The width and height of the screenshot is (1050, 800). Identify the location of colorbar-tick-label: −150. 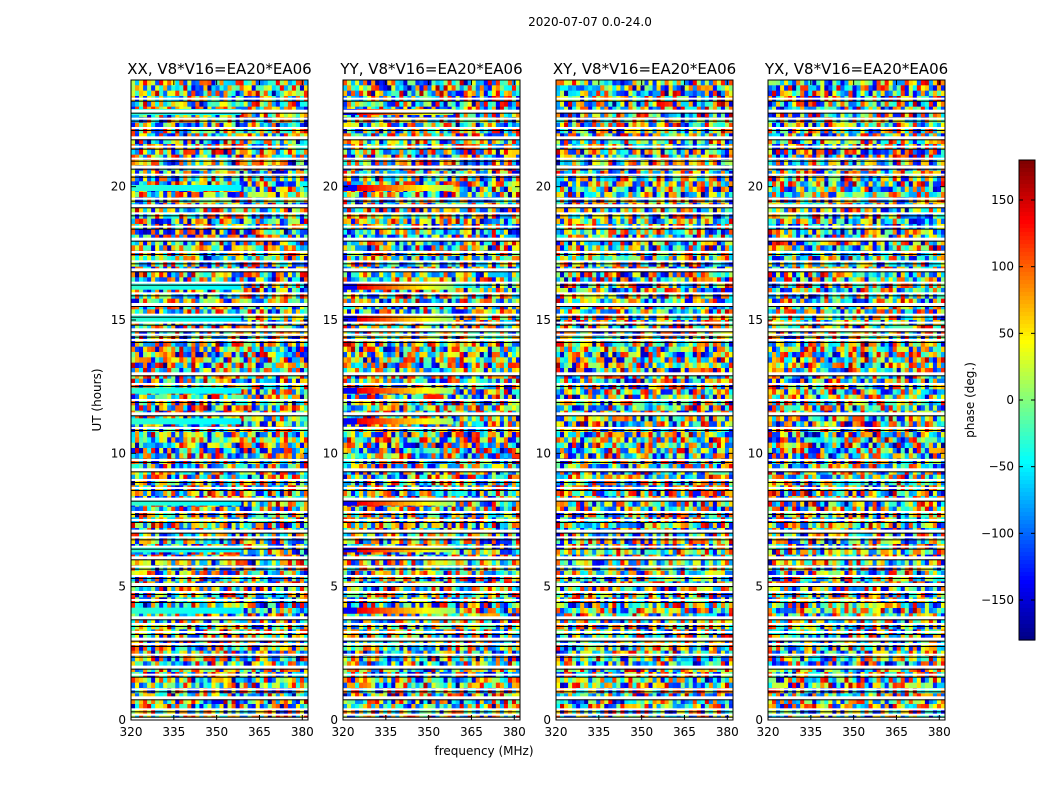
(997, 600).